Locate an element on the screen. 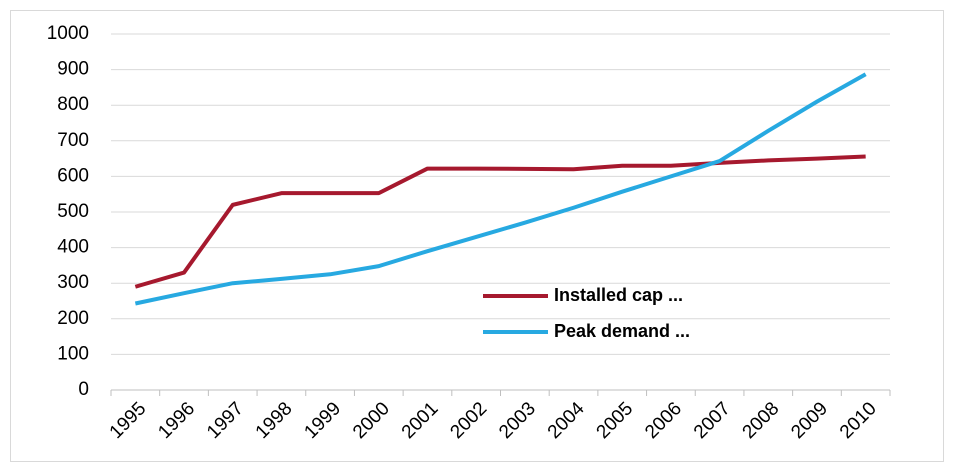 The image size is (954, 471). y-tick-label: 400 is located at coordinates (73, 247).